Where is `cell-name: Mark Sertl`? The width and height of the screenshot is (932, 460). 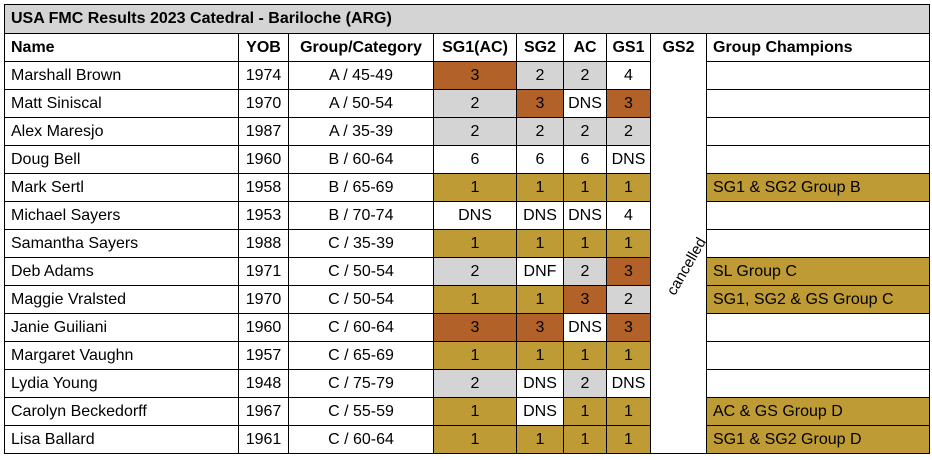
cell-name: Mark Sertl is located at coordinates (121, 187).